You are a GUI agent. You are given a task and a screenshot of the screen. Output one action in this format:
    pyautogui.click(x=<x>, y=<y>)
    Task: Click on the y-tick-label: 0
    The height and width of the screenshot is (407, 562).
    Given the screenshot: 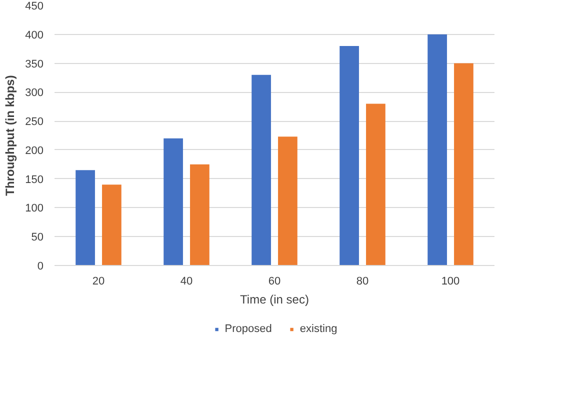 What is the action you would take?
    pyautogui.click(x=40, y=266)
    